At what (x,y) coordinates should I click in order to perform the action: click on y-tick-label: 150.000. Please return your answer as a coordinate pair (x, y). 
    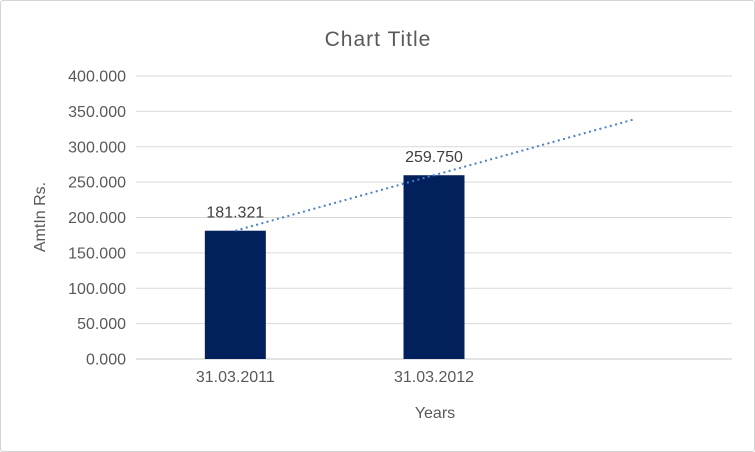
    Looking at the image, I should click on (97, 253).